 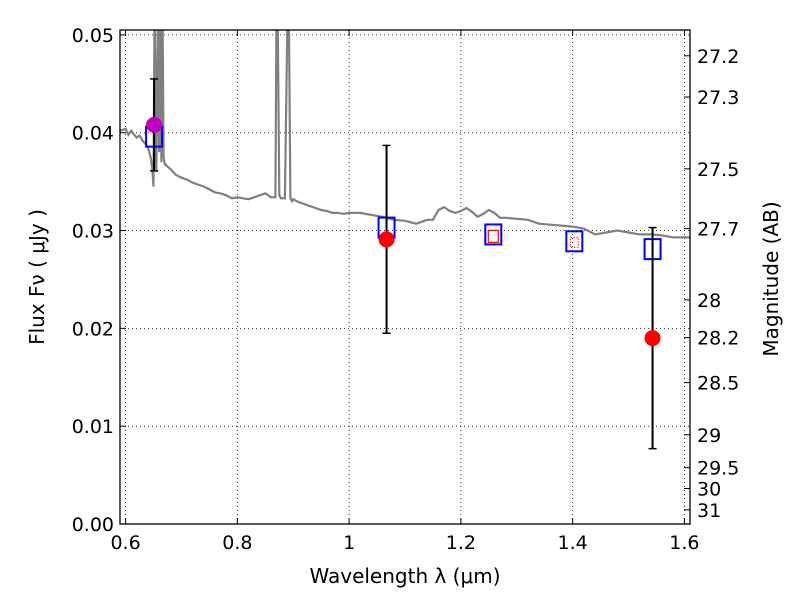 I want to click on x-tick-label: 0.8, so click(x=237, y=543).